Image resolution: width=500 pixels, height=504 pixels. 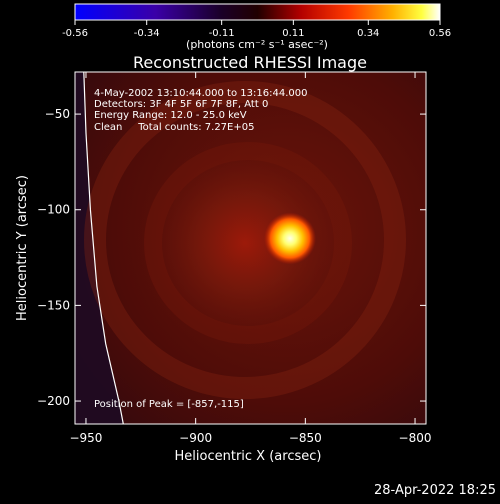 I want to click on footer-timestamp: 28-Apr-2022 18:25, so click(x=435, y=490).